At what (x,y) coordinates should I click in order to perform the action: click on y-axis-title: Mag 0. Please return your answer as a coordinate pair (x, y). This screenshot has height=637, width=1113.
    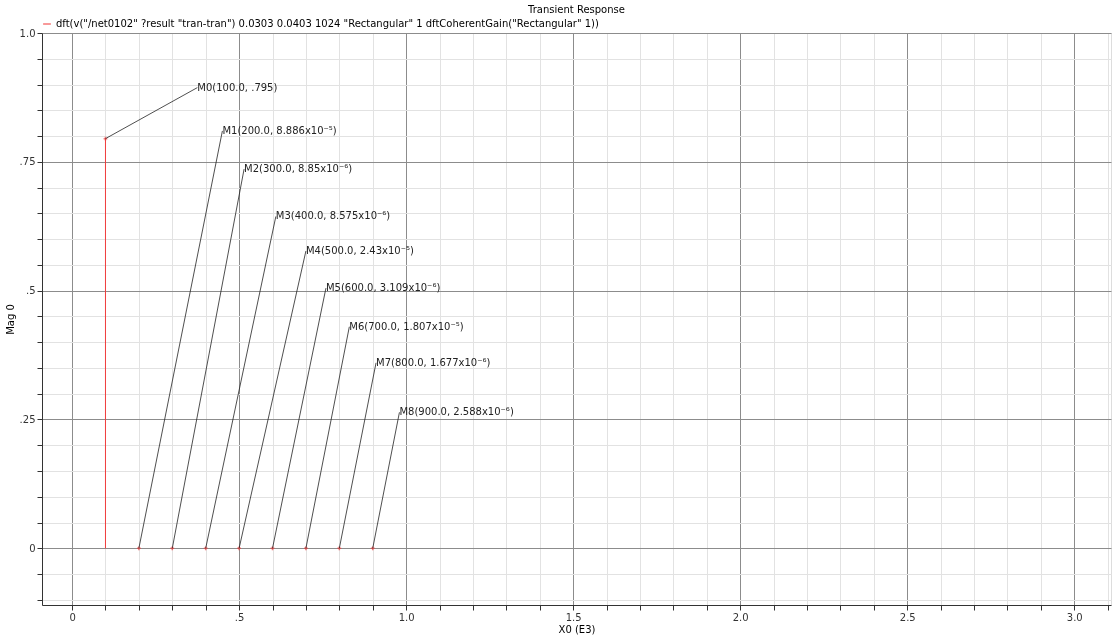
    Looking at the image, I should click on (10, 319).